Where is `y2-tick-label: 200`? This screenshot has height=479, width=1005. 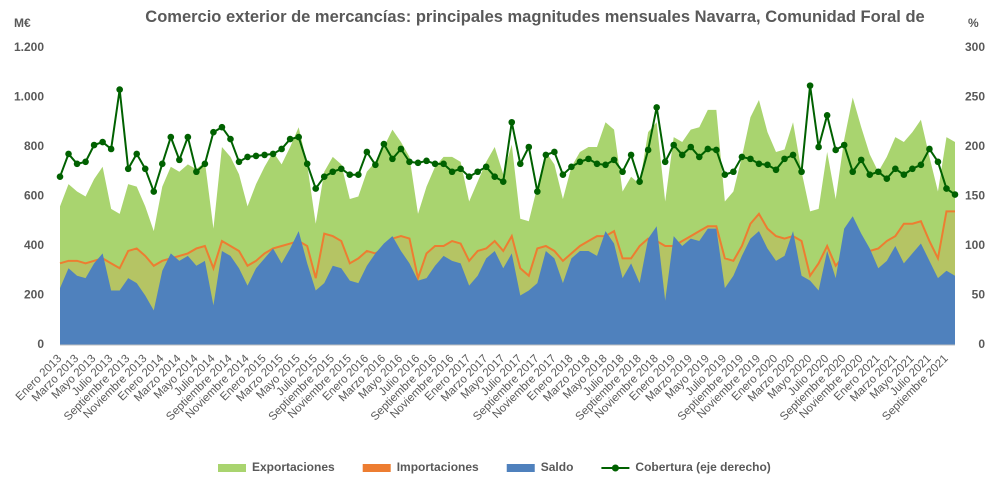 y2-tick-label: 200 is located at coordinates (975, 146).